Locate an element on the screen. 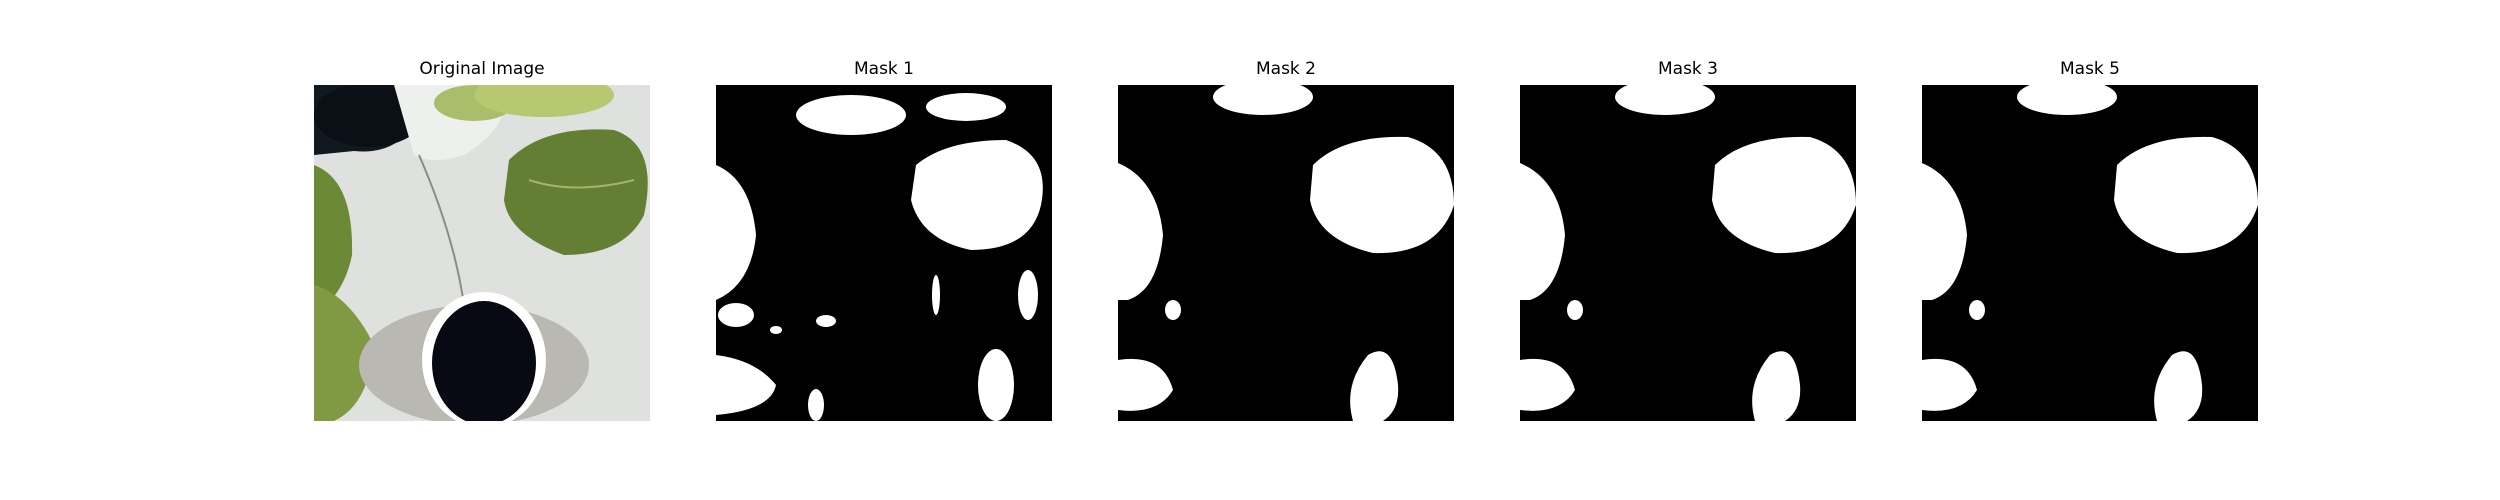  panel-title: Mask 1 is located at coordinates (883, 69).